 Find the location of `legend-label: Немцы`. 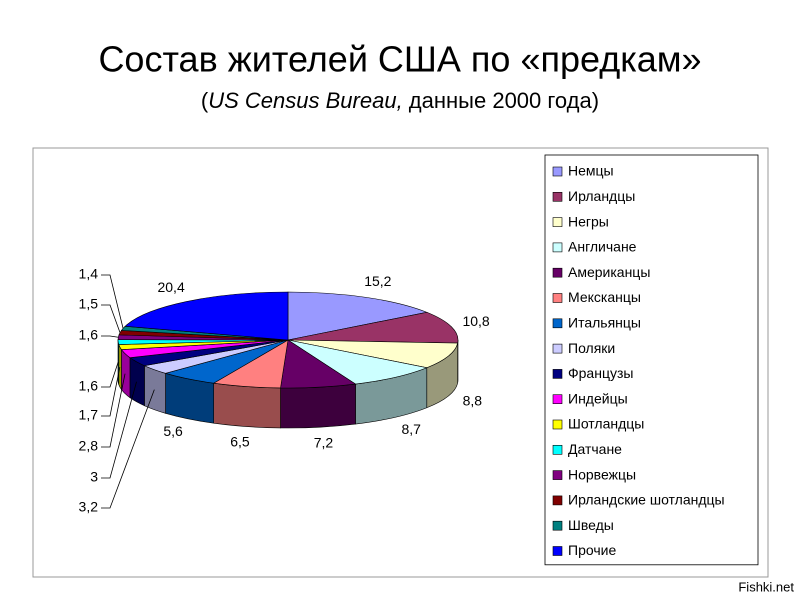

legend-label: Немцы is located at coordinates (591, 171).